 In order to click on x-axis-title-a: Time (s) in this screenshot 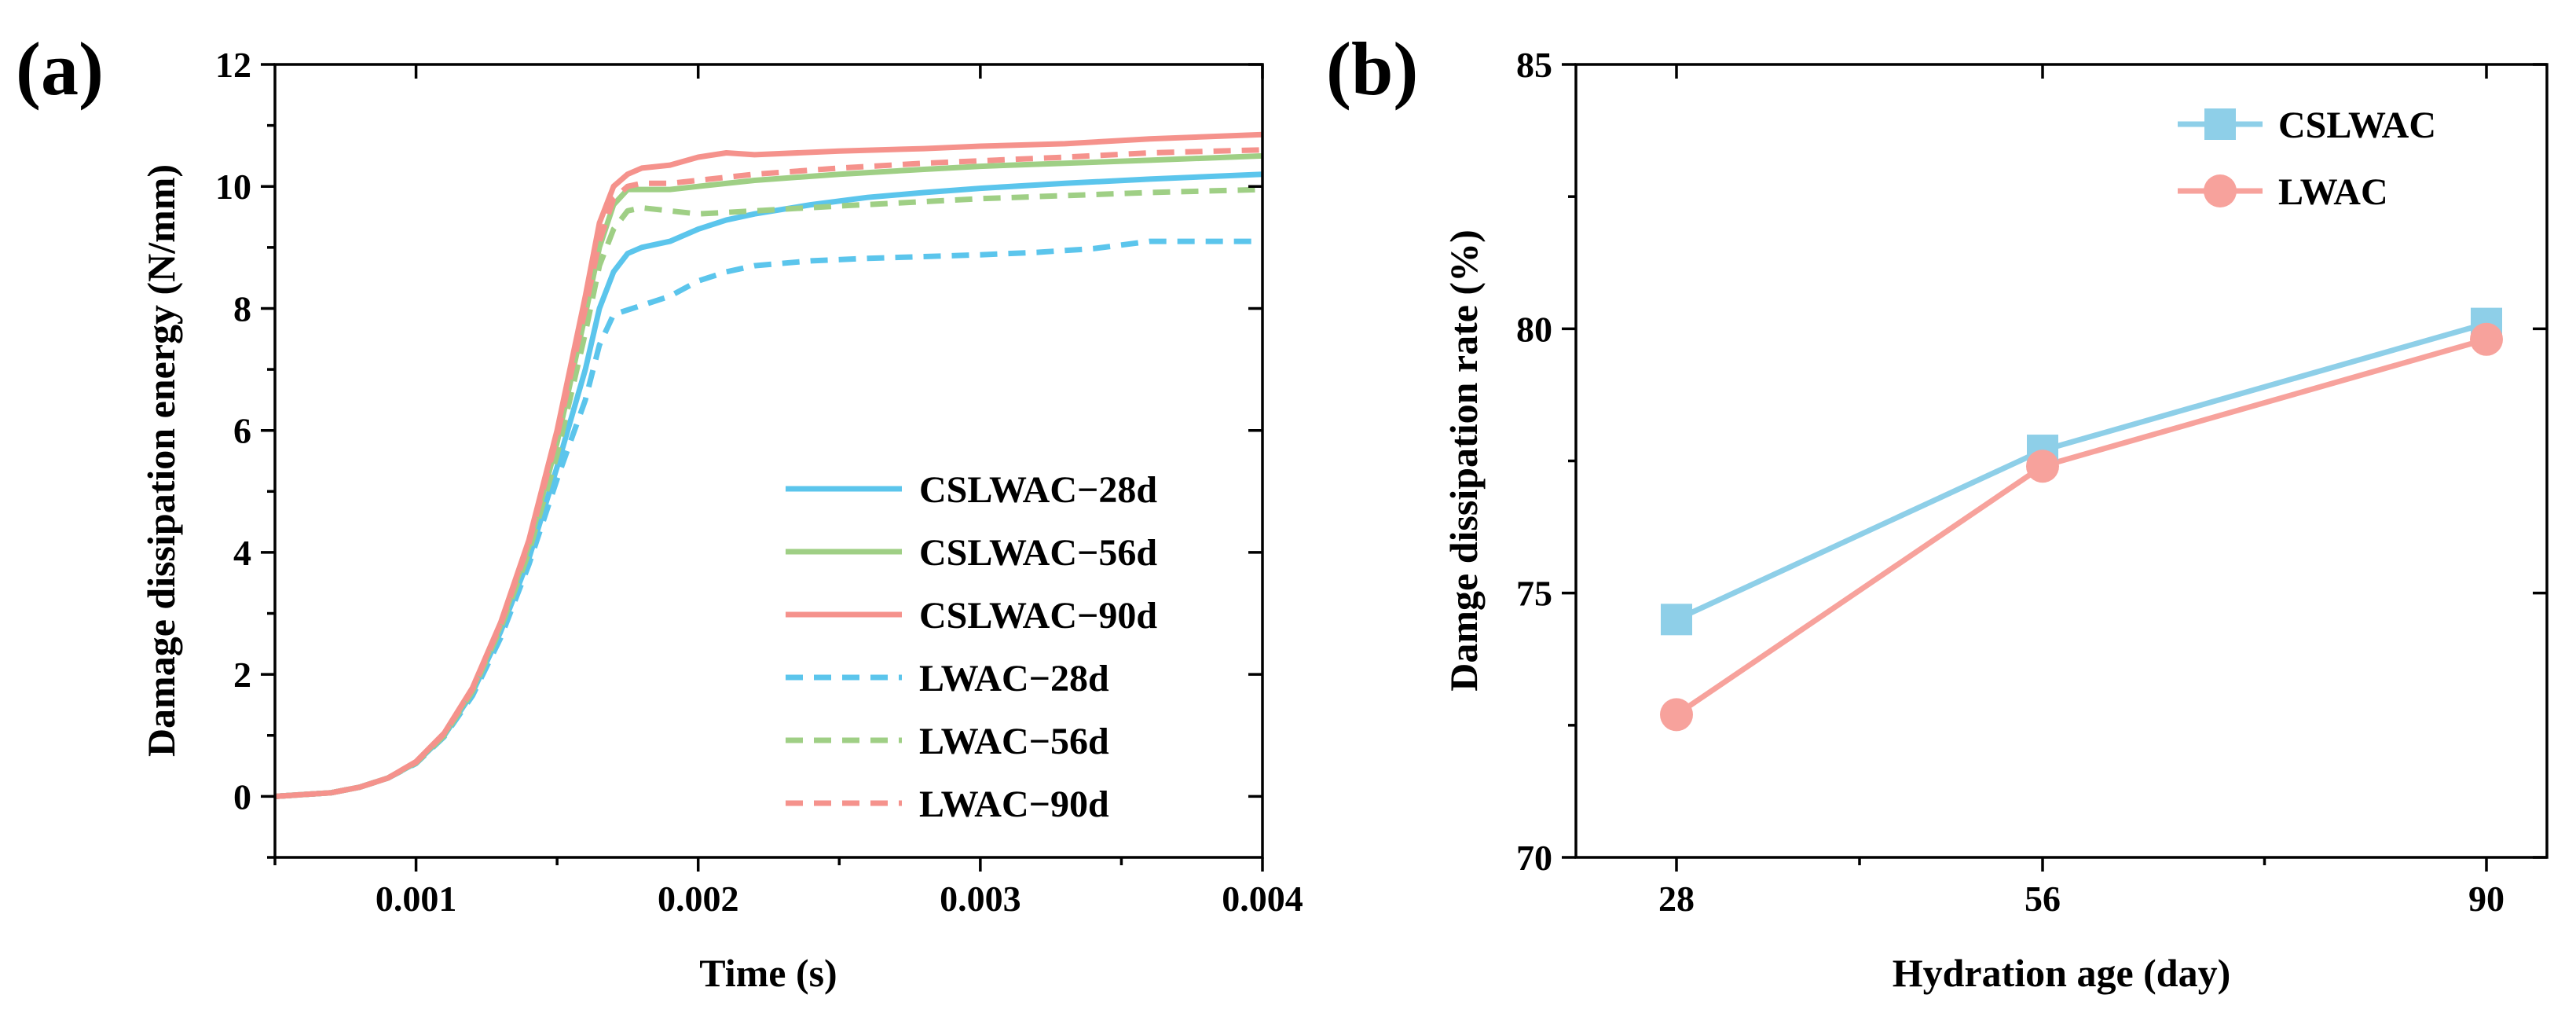, I will do `click(768, 973)`.